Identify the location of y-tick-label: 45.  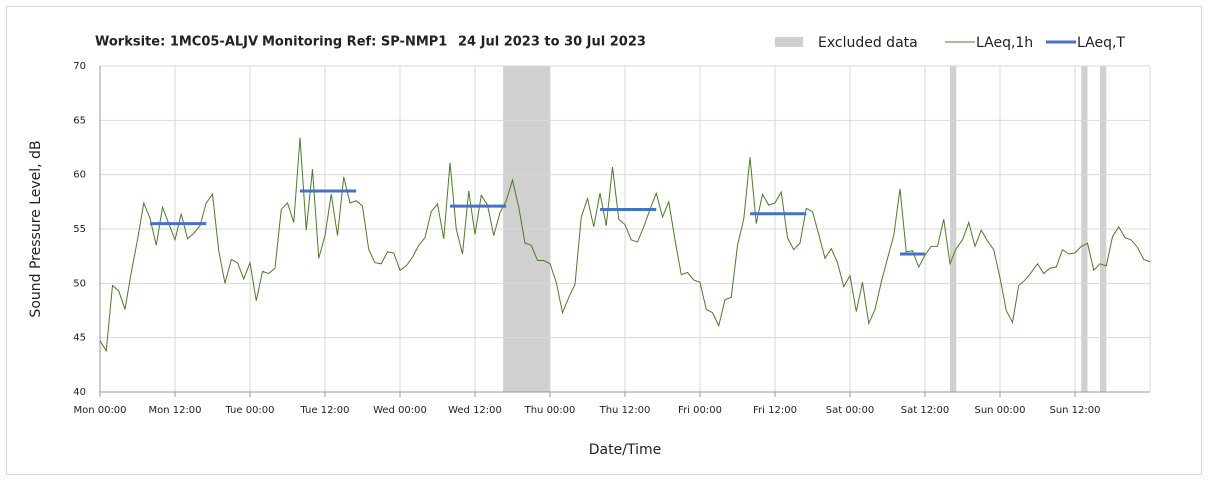
(79, 338).